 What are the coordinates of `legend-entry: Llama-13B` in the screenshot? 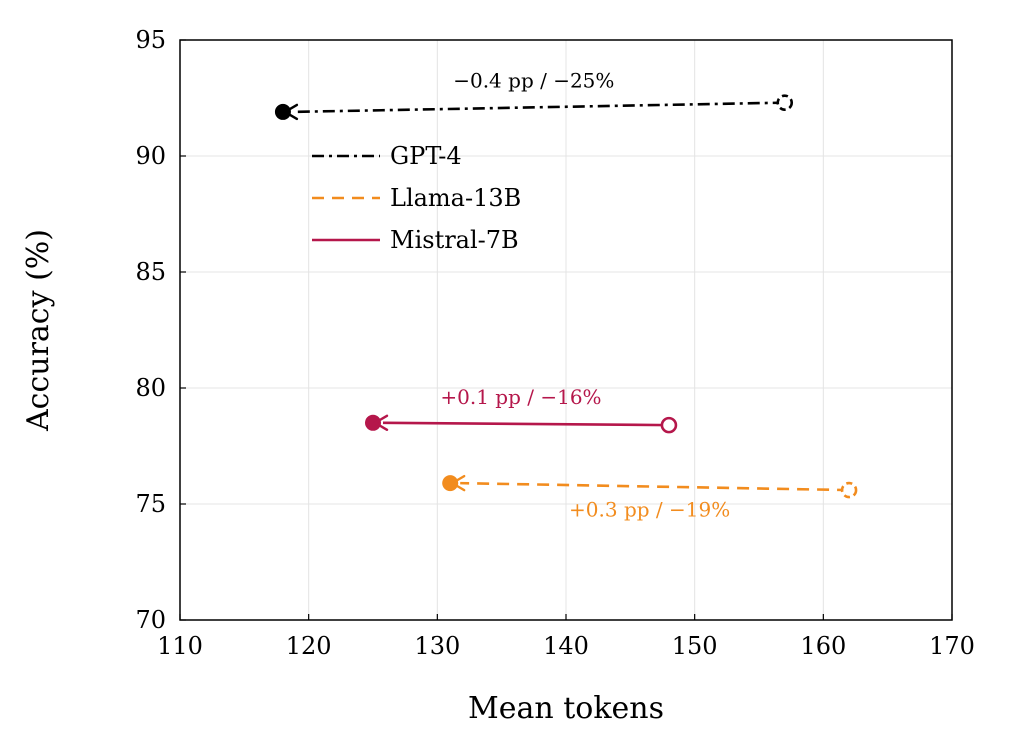 It's located at (416, 198).